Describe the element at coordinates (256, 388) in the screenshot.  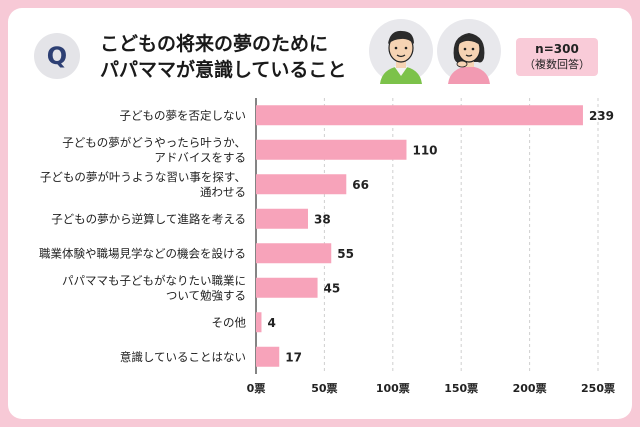
I see `x-tick-label: 0票` at that location.